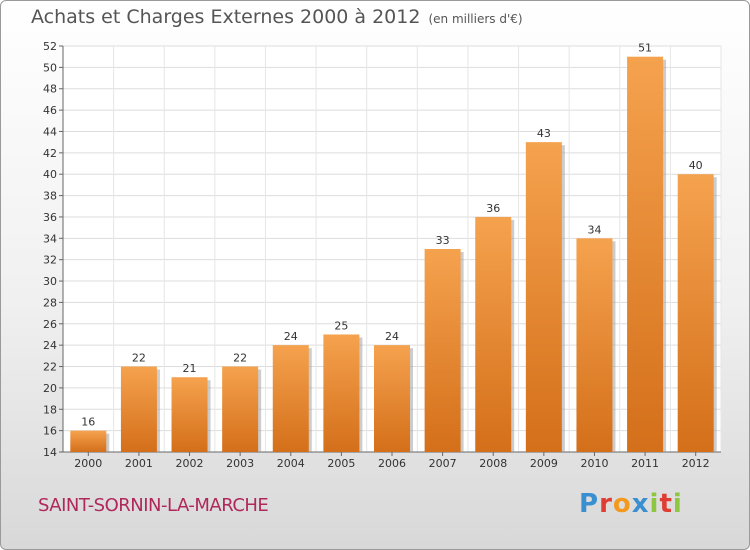  What do you see at coordinates (50, 260) in the screenshot?
I see `y-tick-label: 32` at bounding box center [50, 260].